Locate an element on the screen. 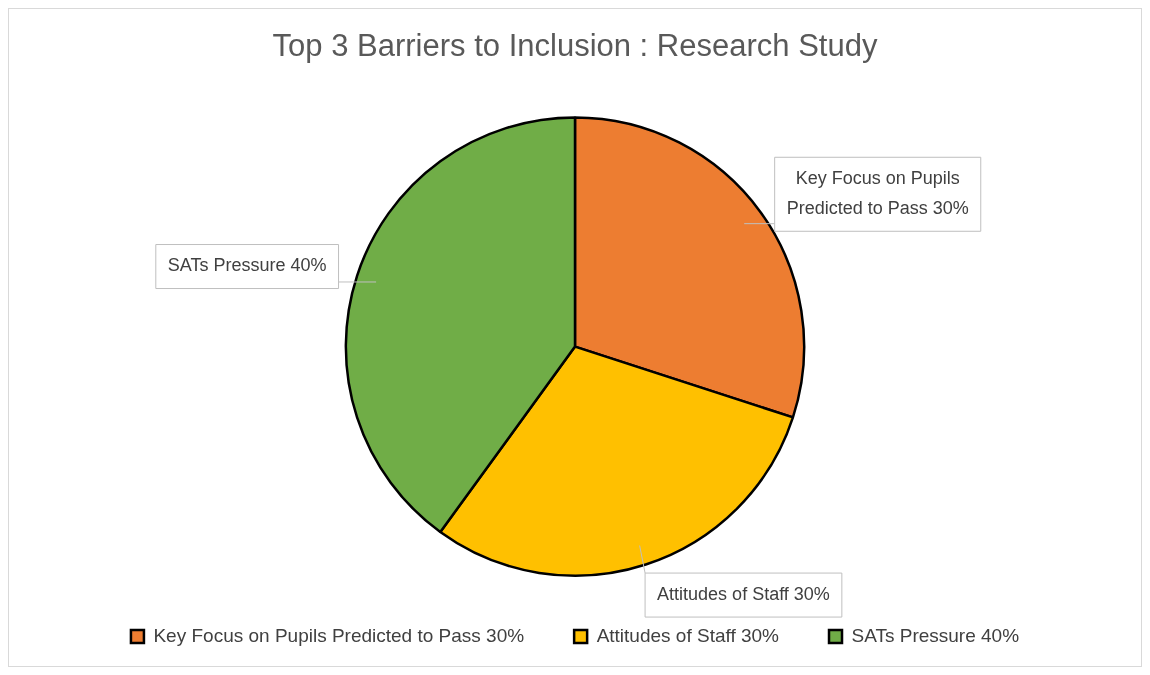 The width and height of the screenshot is (1150, 675). slice-label: Attitudes of Staff 30% is located at coordinates (743, 594).